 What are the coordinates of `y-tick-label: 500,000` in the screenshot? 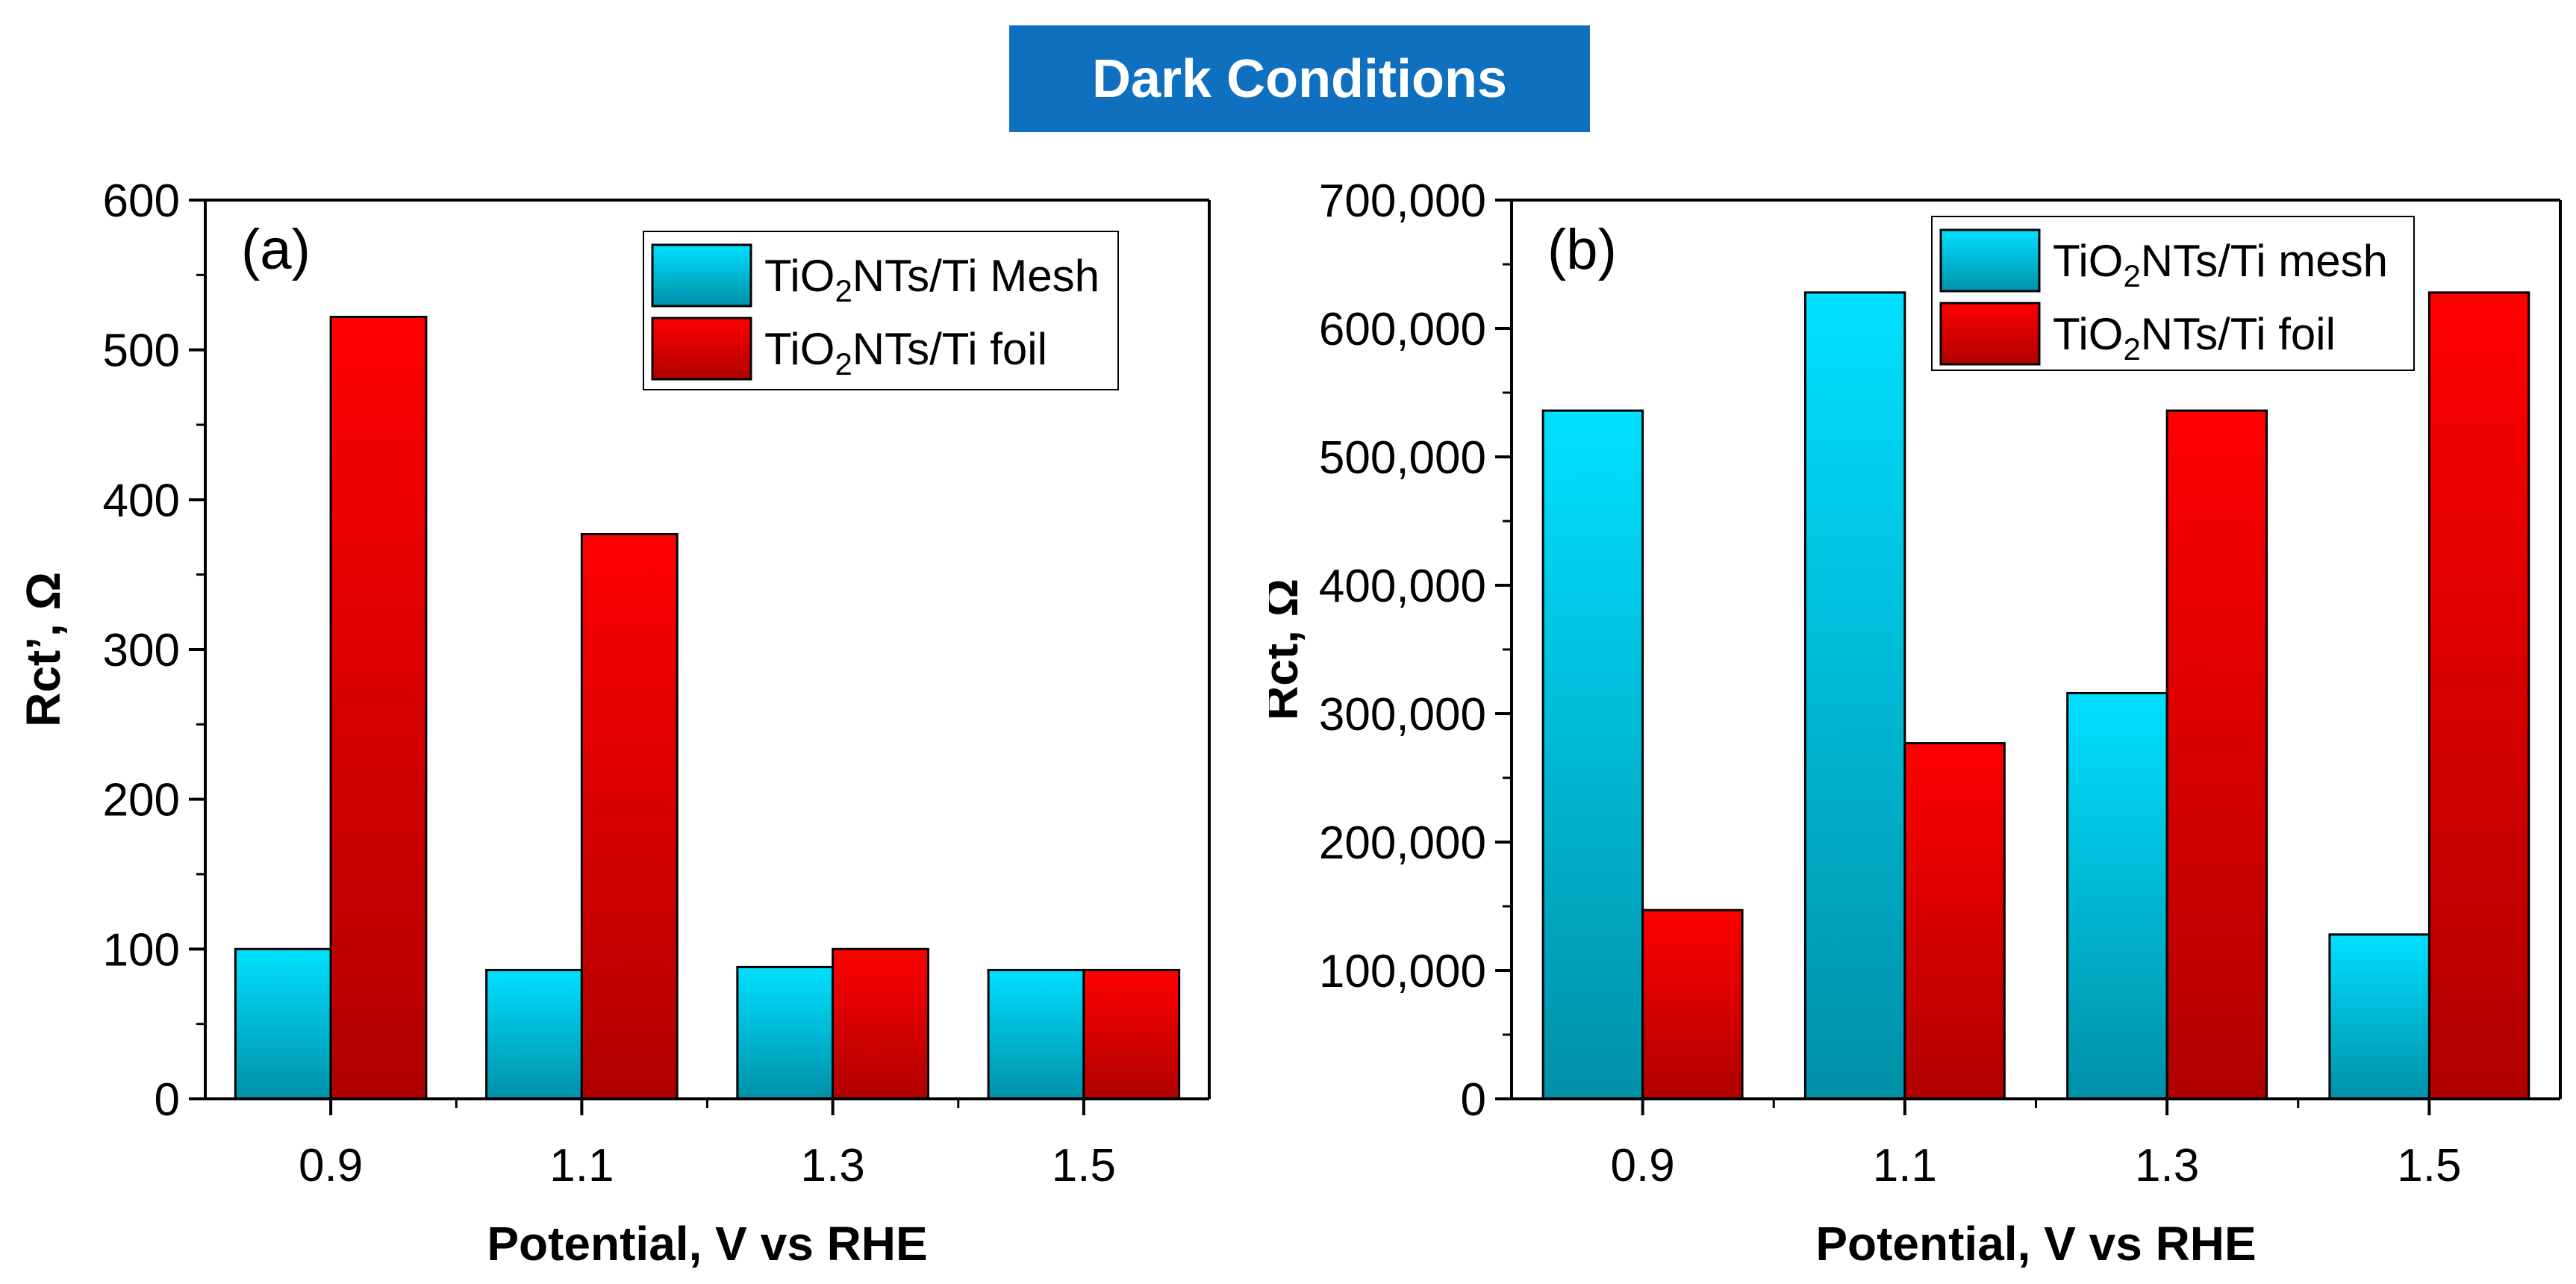 It's located at (1402, 458).